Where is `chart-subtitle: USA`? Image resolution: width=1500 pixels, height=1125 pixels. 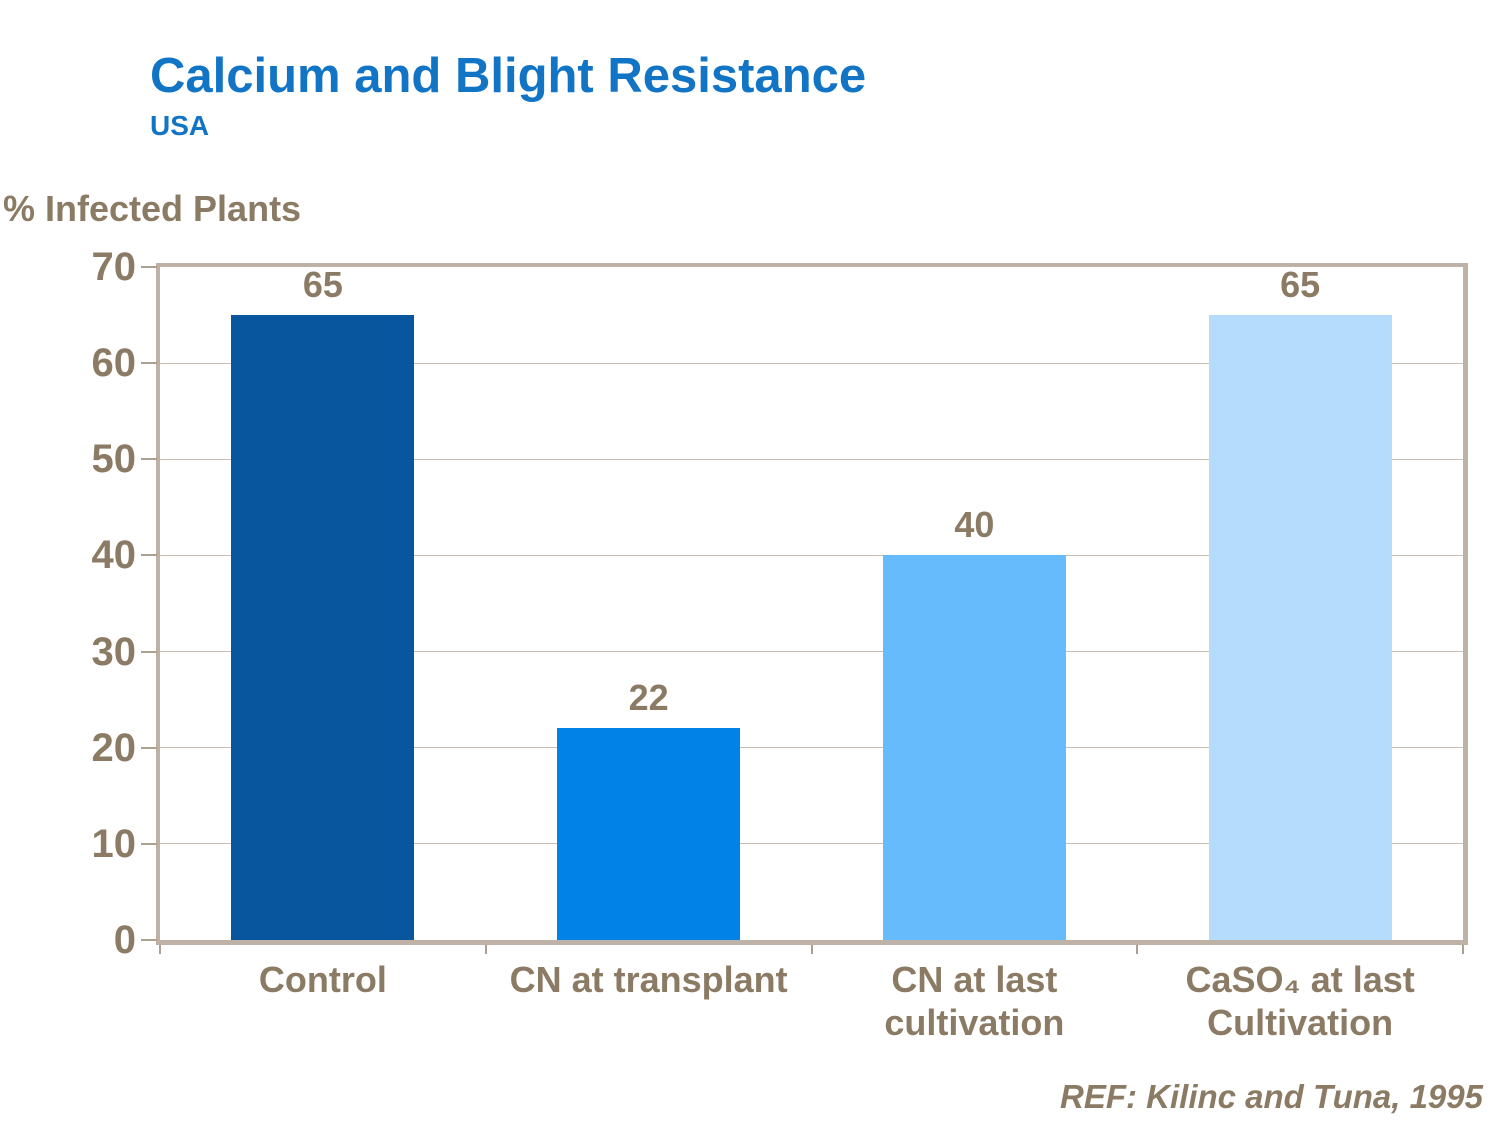 chart-subtitle: USA is located at coordinates (180, 125).